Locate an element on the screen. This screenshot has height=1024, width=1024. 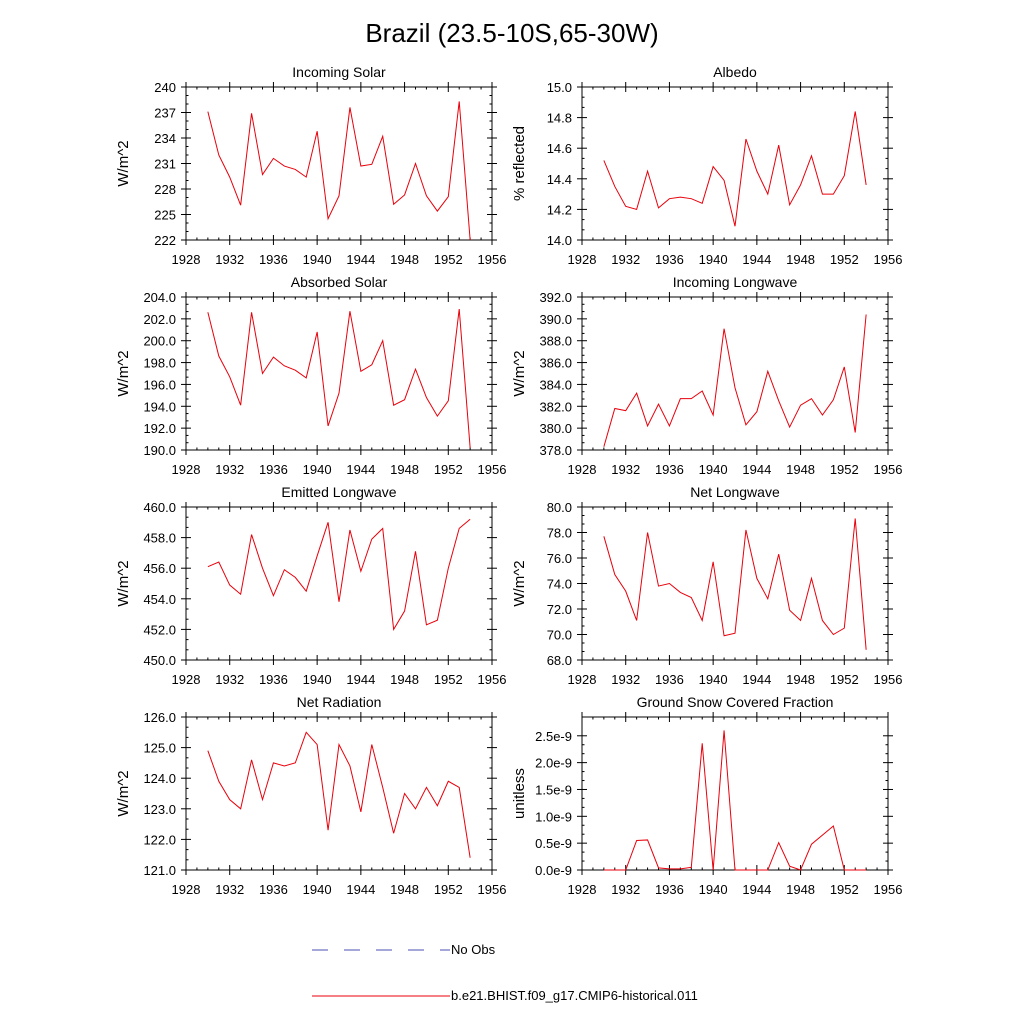
y-tick-label: 14.8 is located at coordinates (559, 118).